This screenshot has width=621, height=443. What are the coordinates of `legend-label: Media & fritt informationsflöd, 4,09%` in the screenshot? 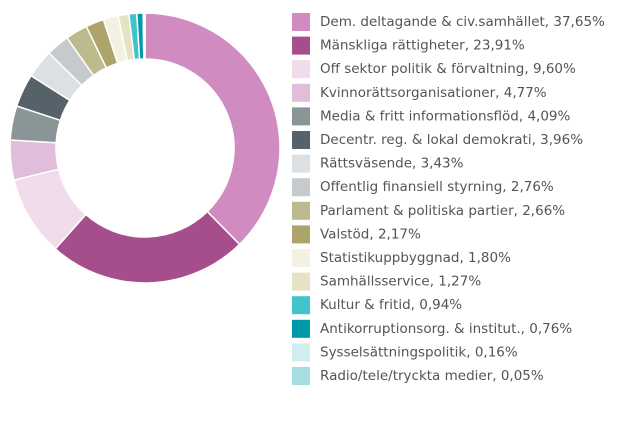 It's located at (445, 116).